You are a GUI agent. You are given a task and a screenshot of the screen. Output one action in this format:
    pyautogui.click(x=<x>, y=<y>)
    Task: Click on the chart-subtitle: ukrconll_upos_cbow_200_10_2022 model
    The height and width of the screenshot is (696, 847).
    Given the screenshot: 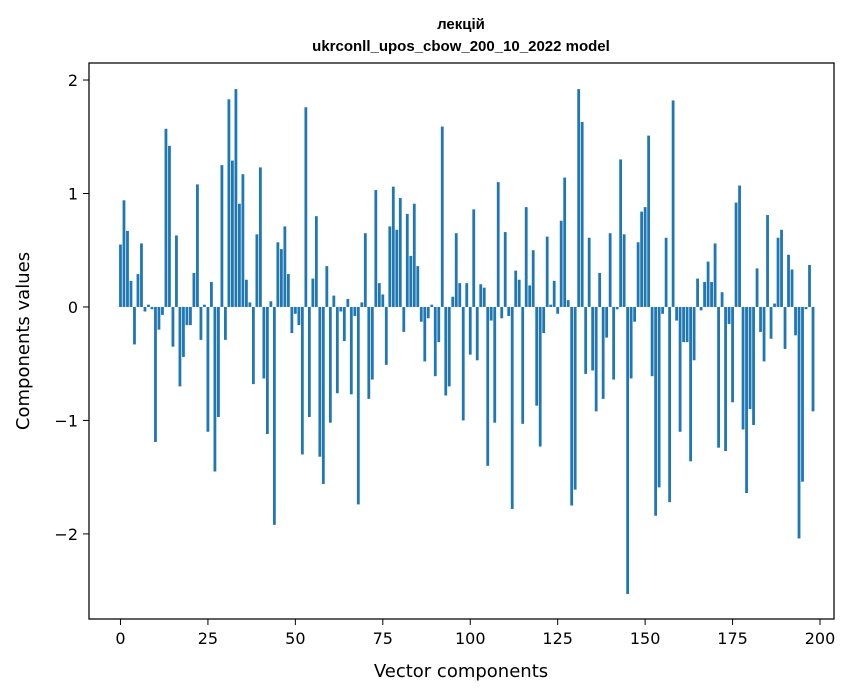 What is the action you would take?
    pyautogui.click(x=461, y=46)
    